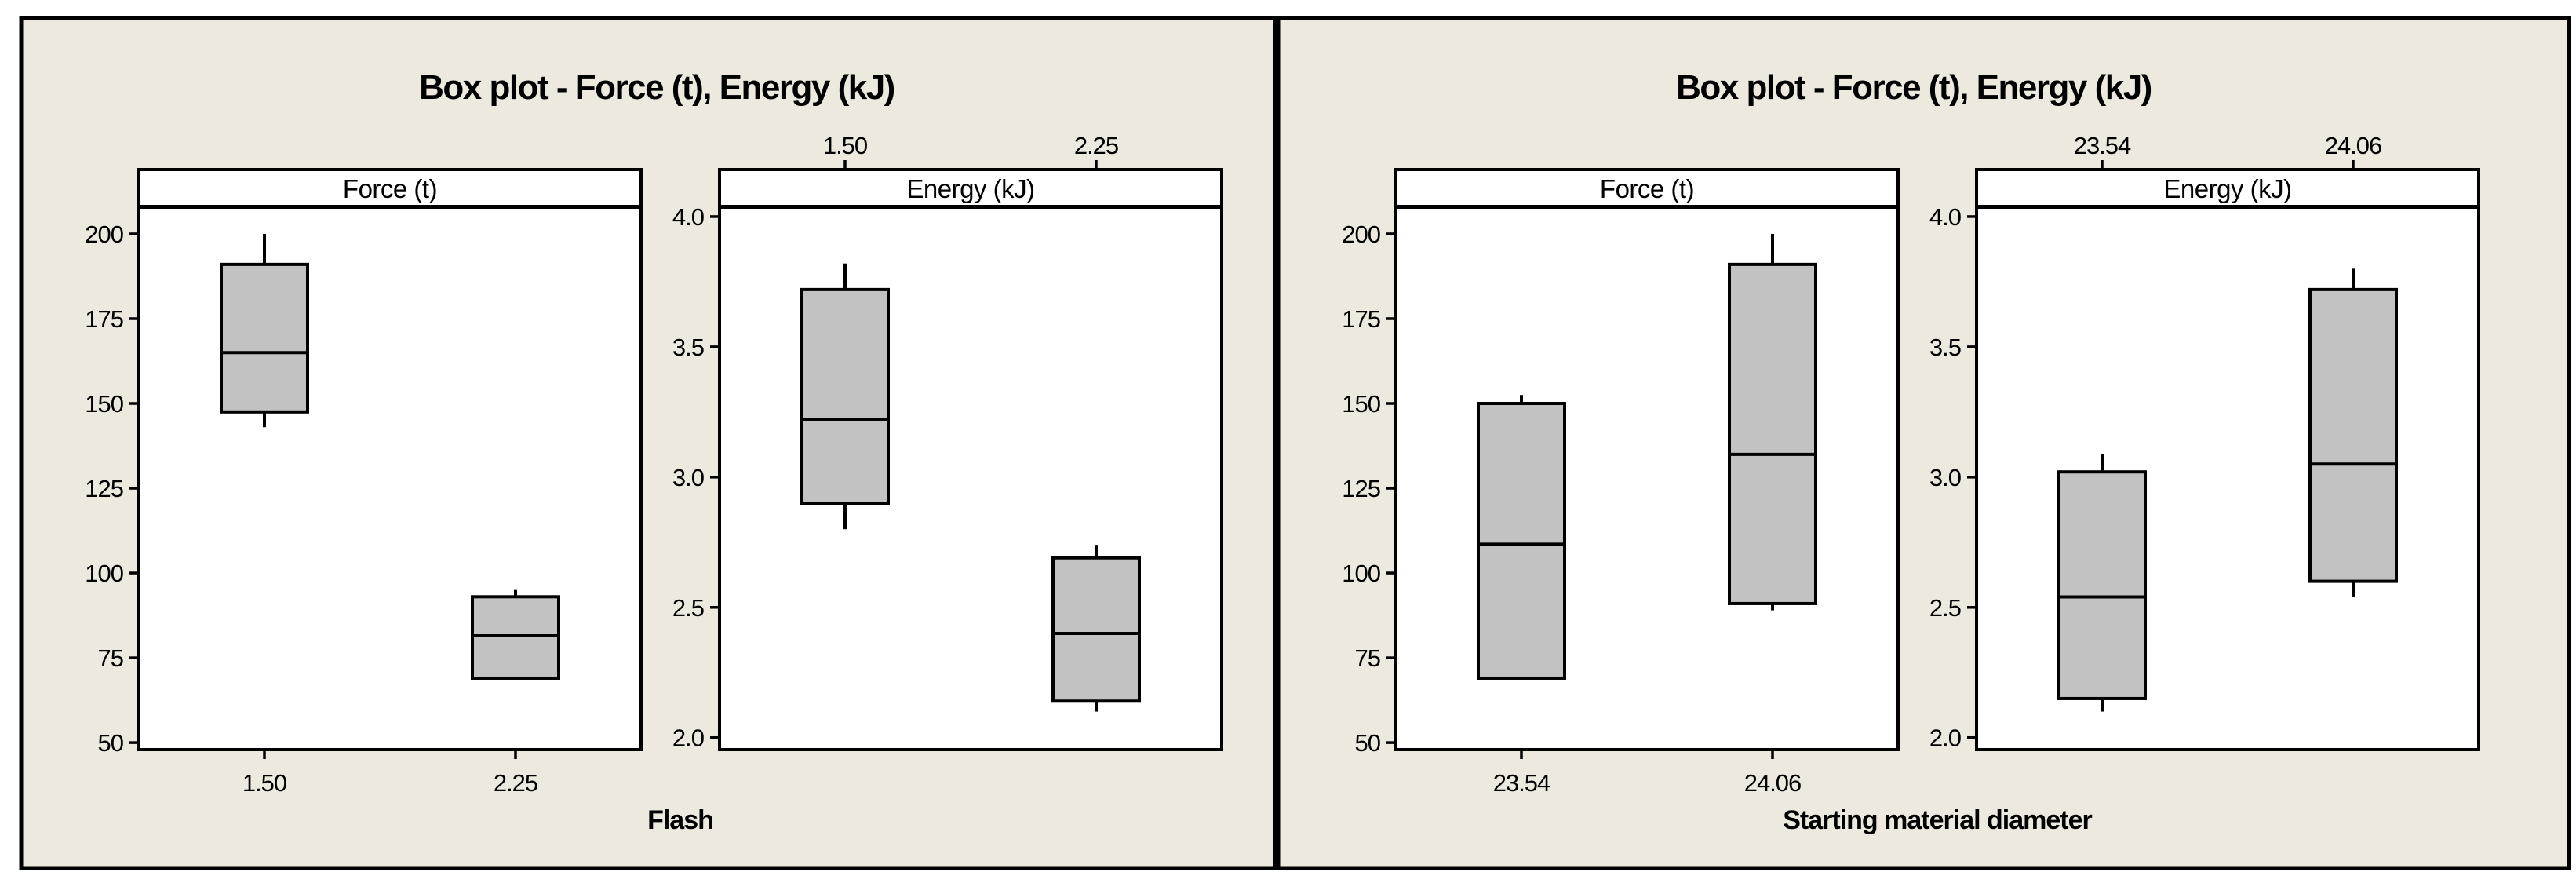 The height and width of the screenshot is (894, 2576). I want to click on x-axis-title: Flash, so click(680, 820).